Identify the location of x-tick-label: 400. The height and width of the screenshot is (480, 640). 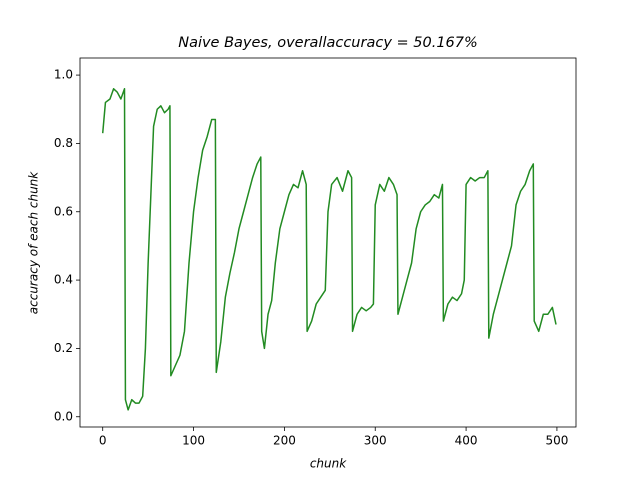
(466, 441).